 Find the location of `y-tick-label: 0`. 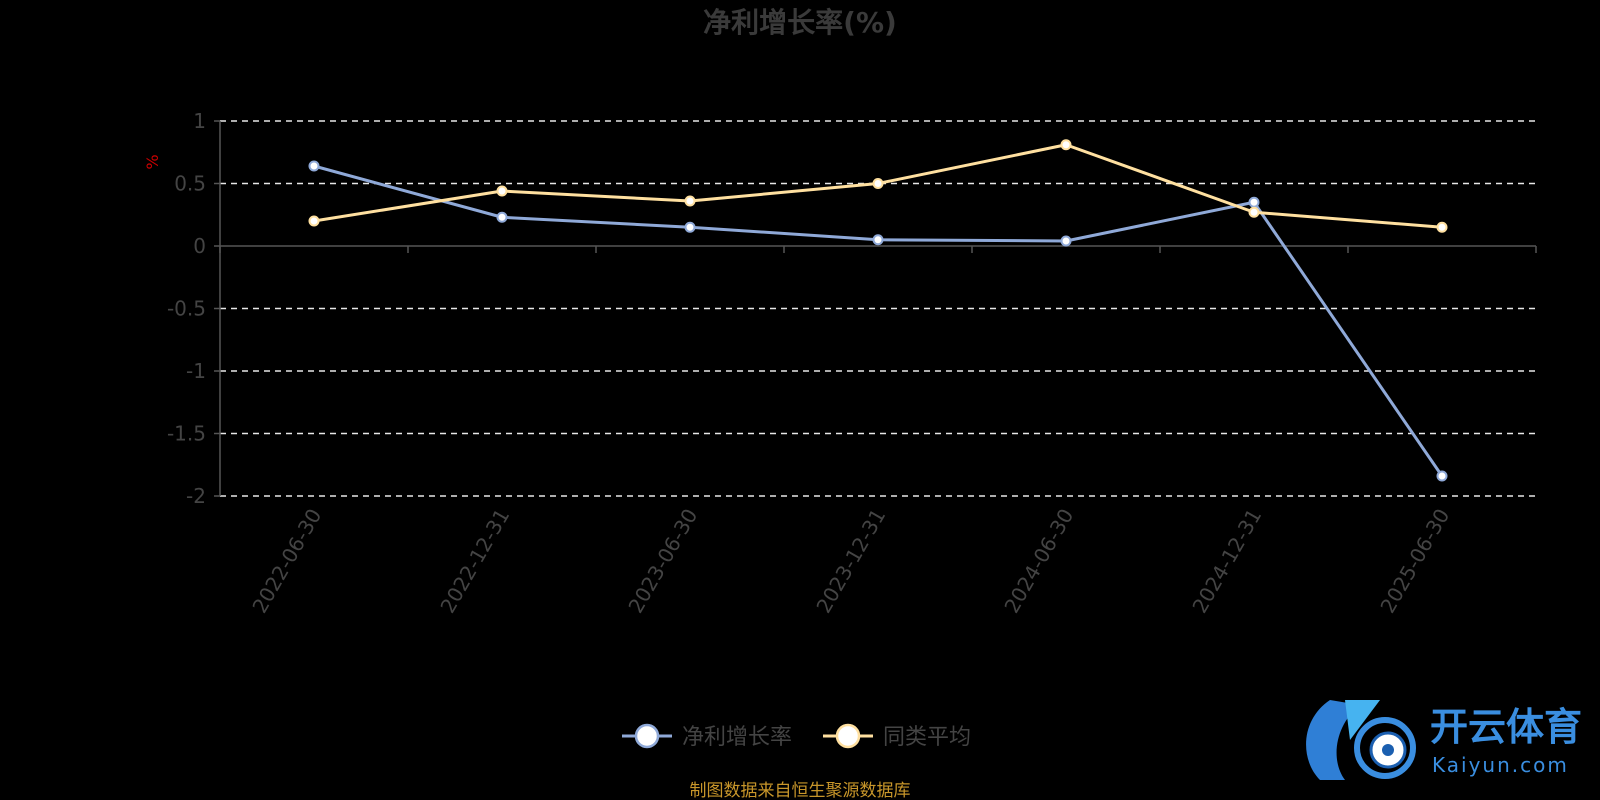

y-tick-label: 0 is located at coordinates (199, 246).